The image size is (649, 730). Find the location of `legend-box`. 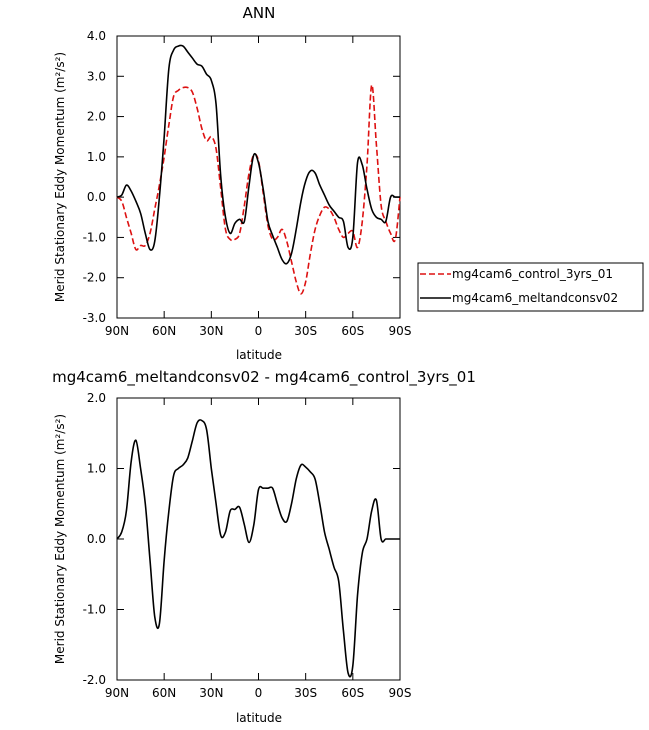

legend-box is located at coordinates (530, 287).